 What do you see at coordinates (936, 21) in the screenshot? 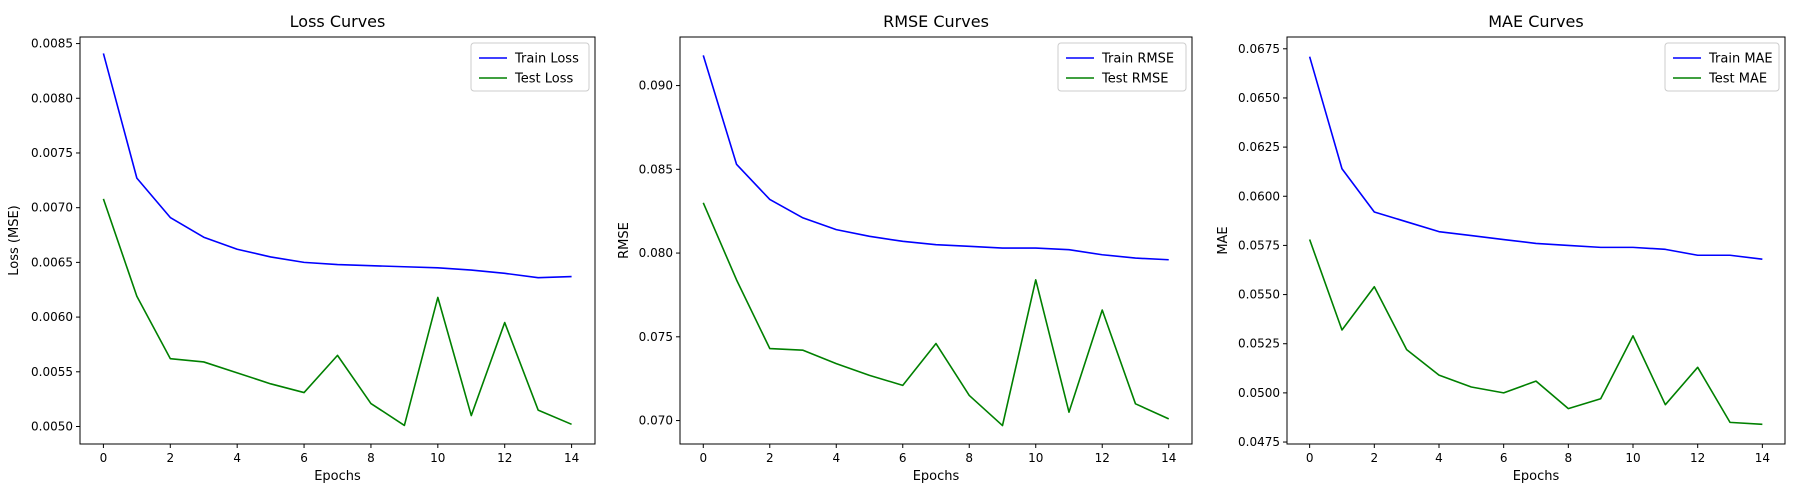
I see `chart-title: RMSE Curves` at bounding box center [936, 21].